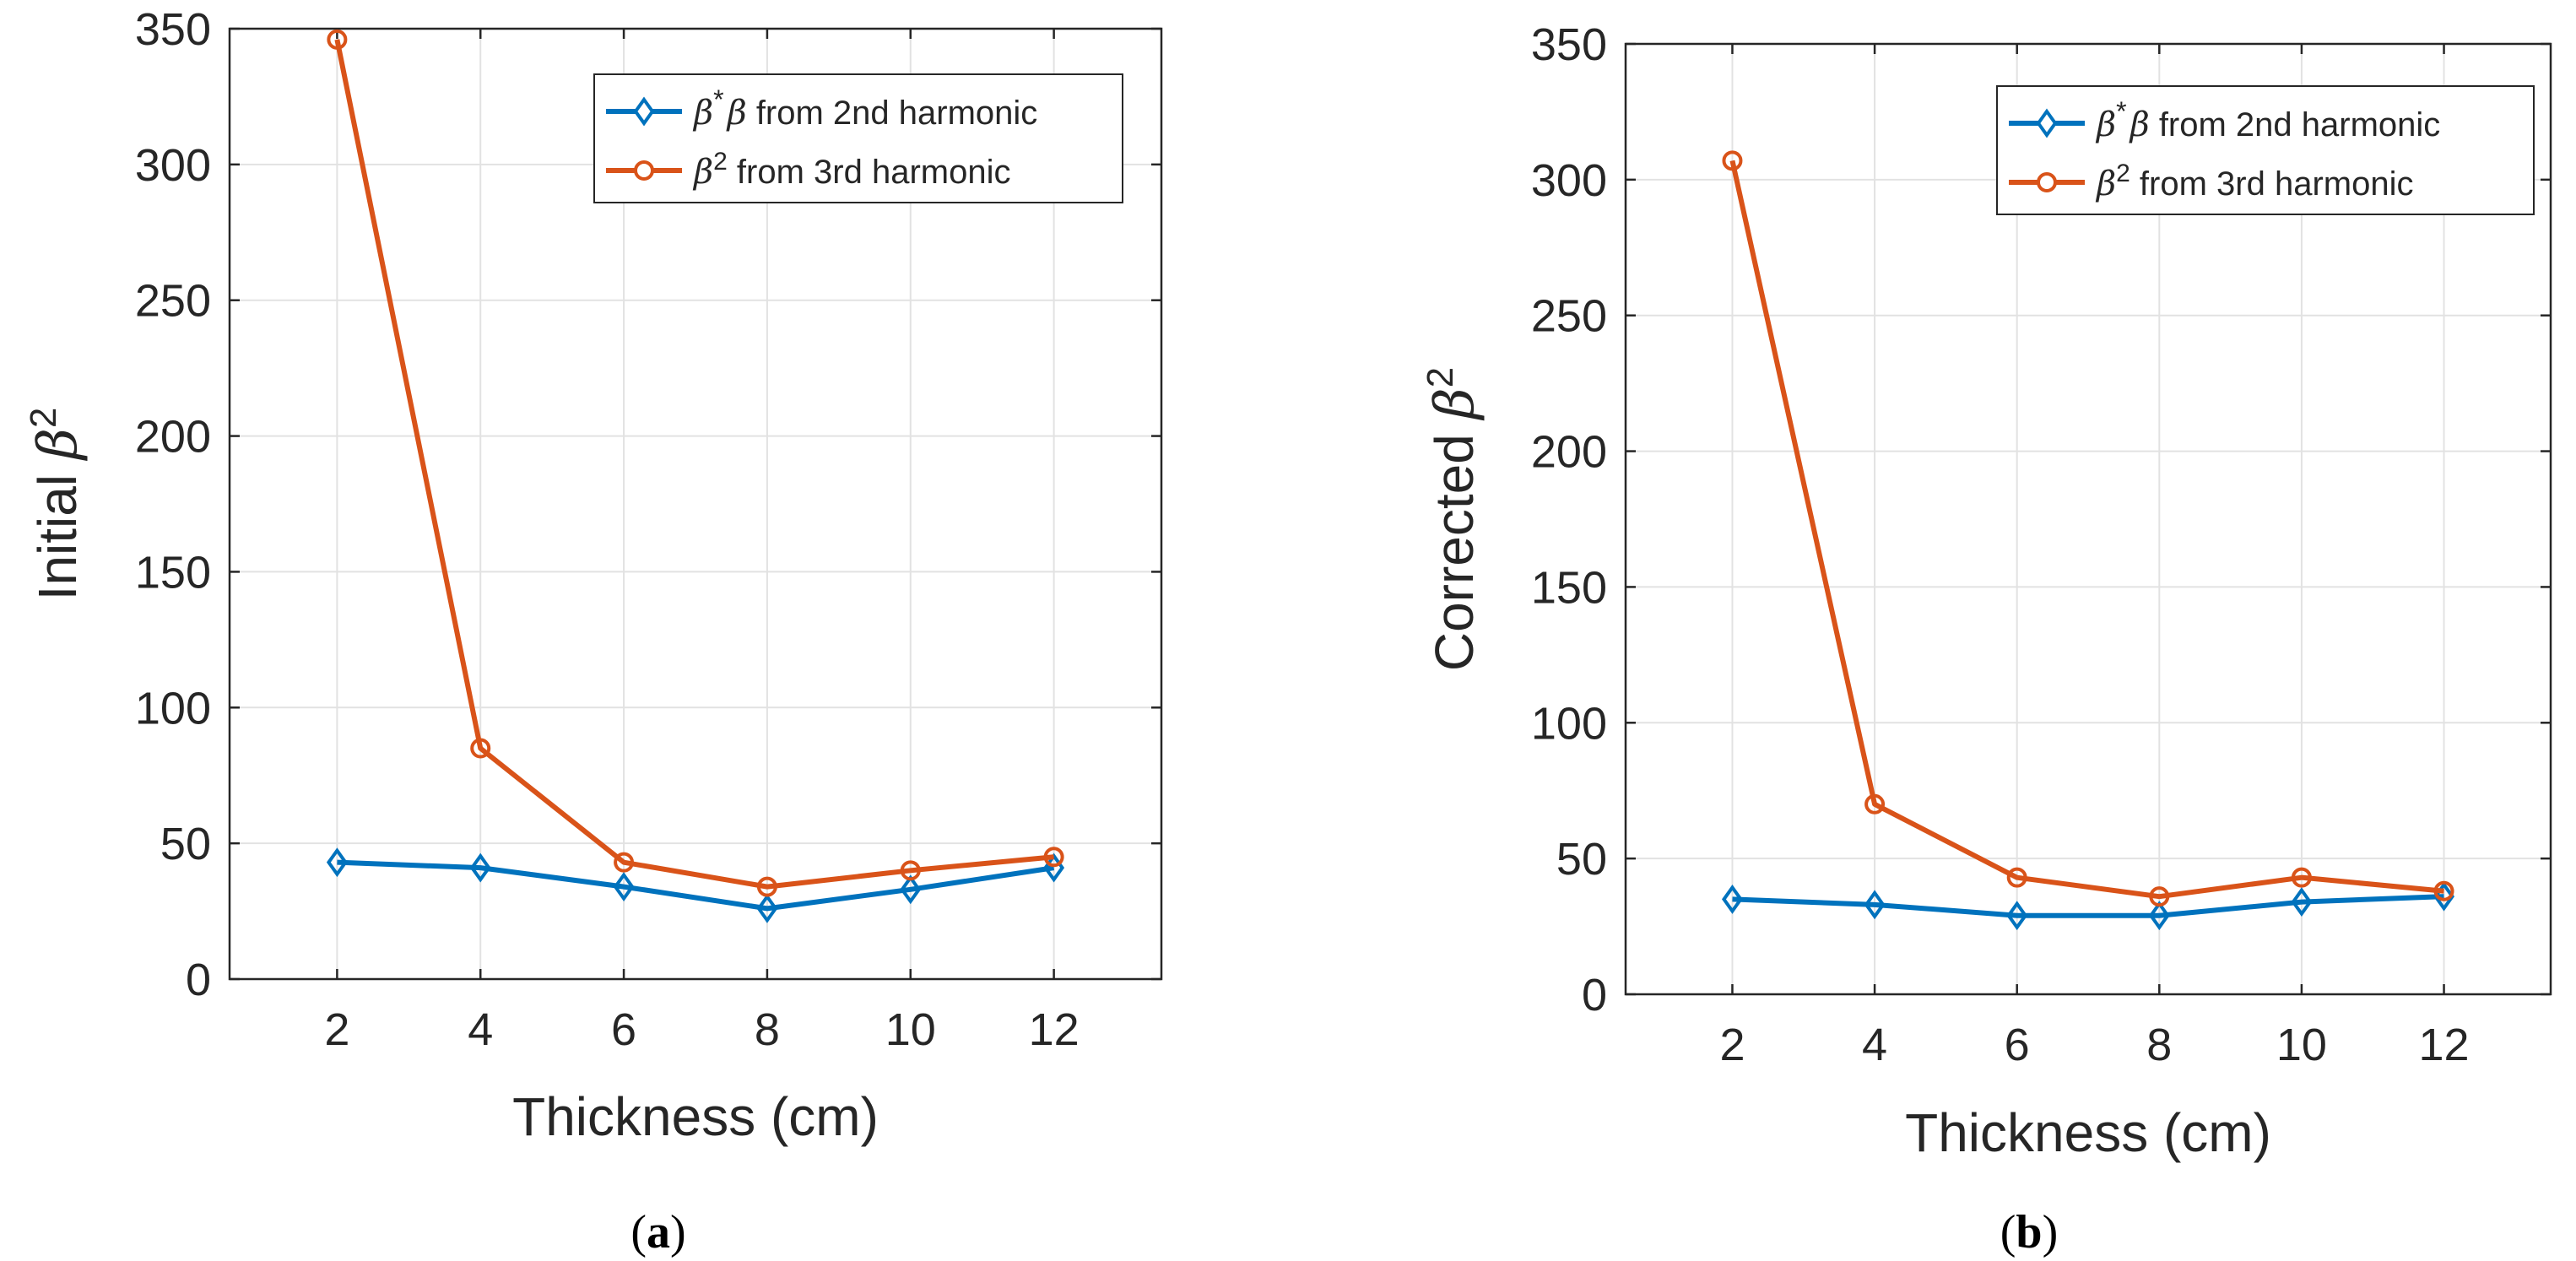  What do you see at coordinates (644, 170) in the screenshot?
I see `legend-marker-circle` at bounding box center [644, 170].